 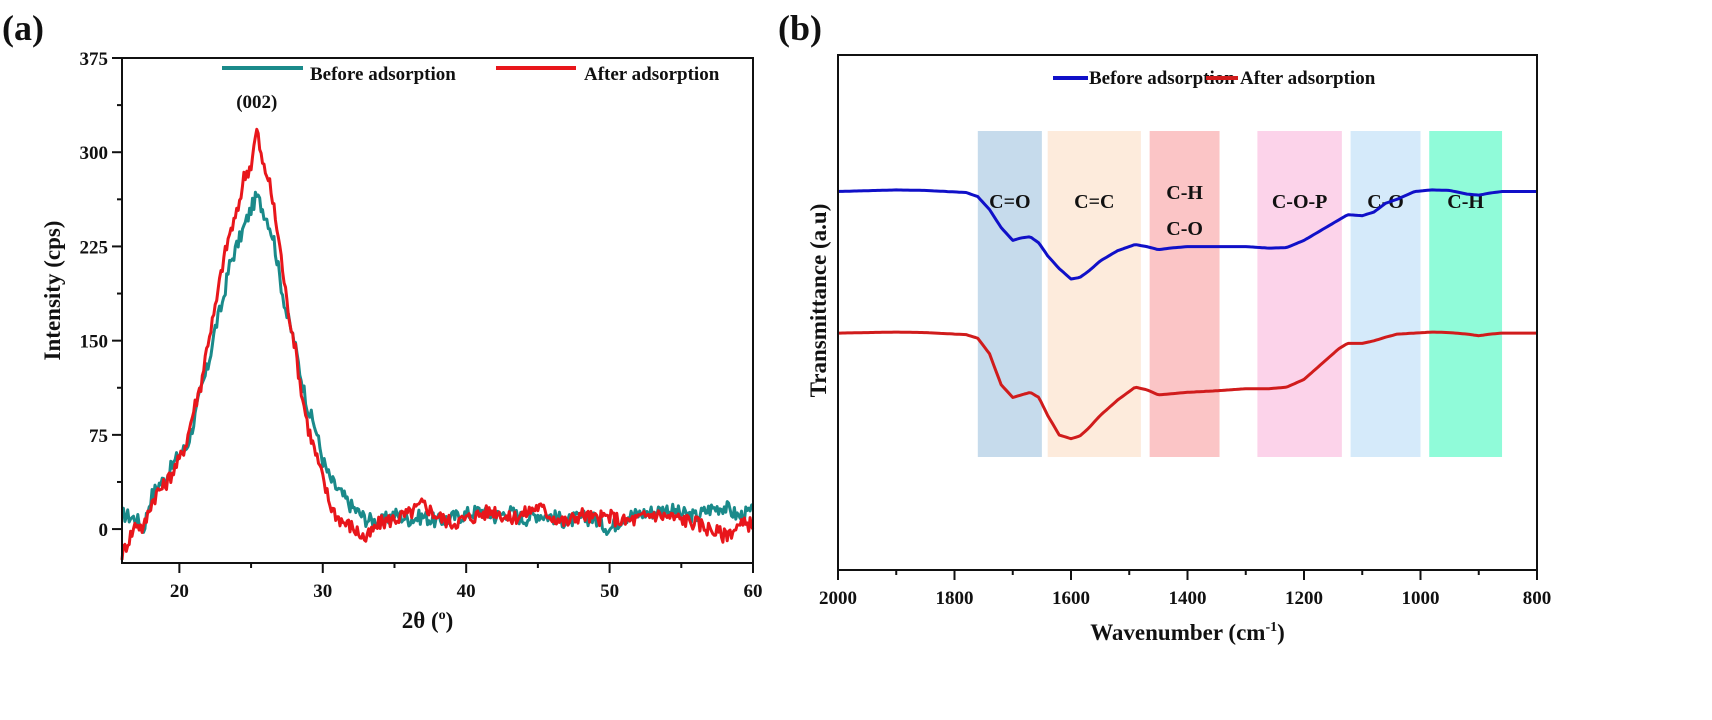 What do you see at coordinates (1184, 229) in the screenshot?
I see `band-label: C-O` at bounding box center [1184, 229].